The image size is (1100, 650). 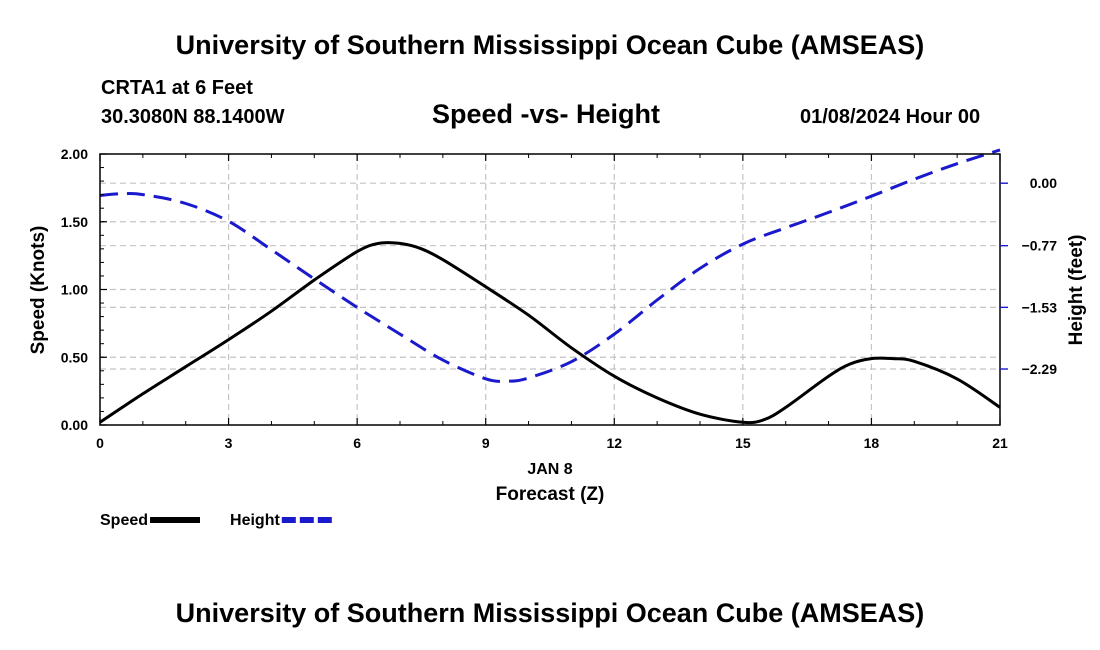 What do you see at coordinates (614, 443) in the screenshot?
I see `x-tick-label: 12` at bounding box center [614, 443].